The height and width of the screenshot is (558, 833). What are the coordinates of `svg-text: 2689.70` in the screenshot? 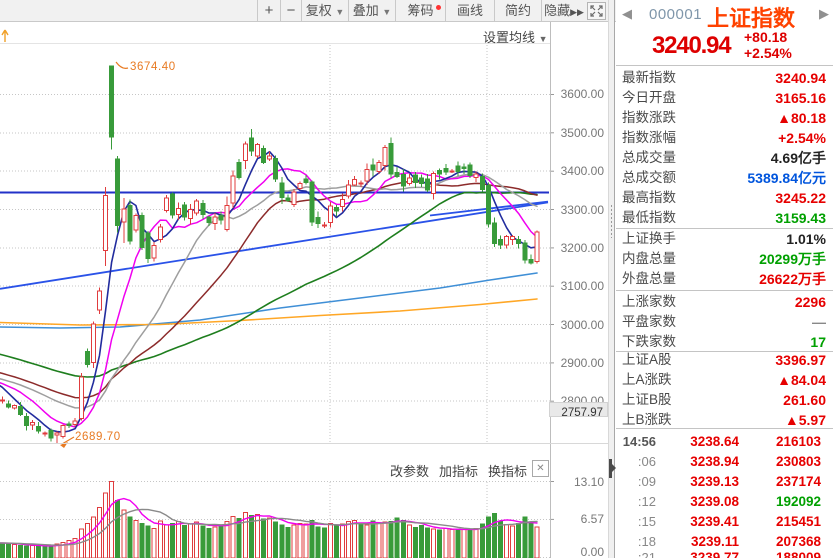 It's located at (98, 437).